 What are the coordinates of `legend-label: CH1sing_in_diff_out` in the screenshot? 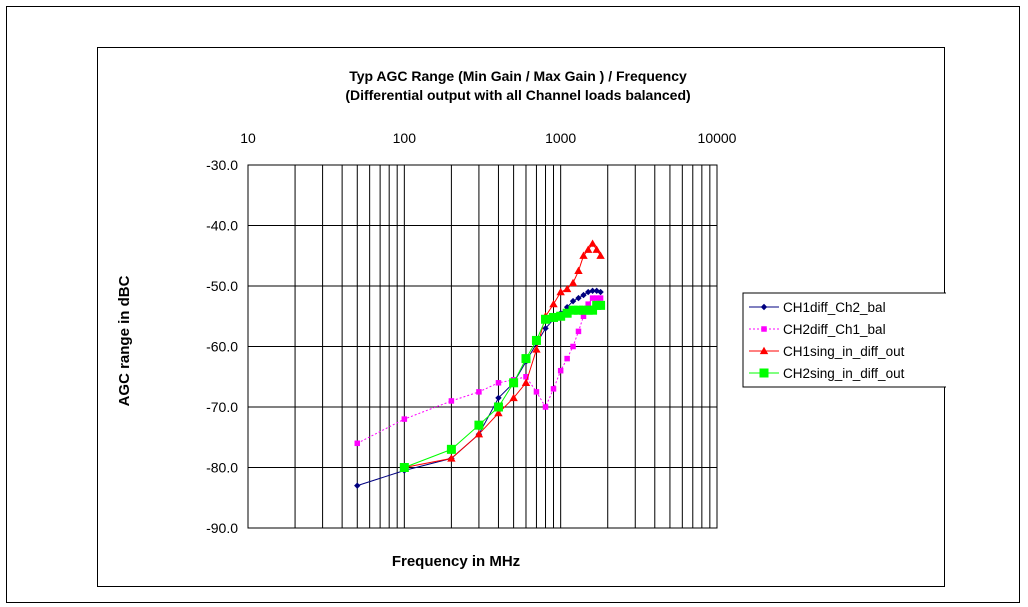 It's located at (844, 351).